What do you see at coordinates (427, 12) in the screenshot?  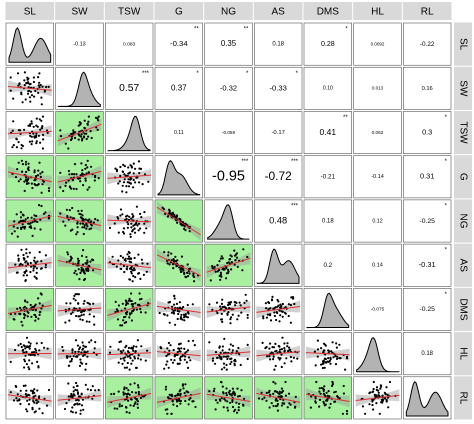 I see `column-header: RL` at bounding box center [427, 12].